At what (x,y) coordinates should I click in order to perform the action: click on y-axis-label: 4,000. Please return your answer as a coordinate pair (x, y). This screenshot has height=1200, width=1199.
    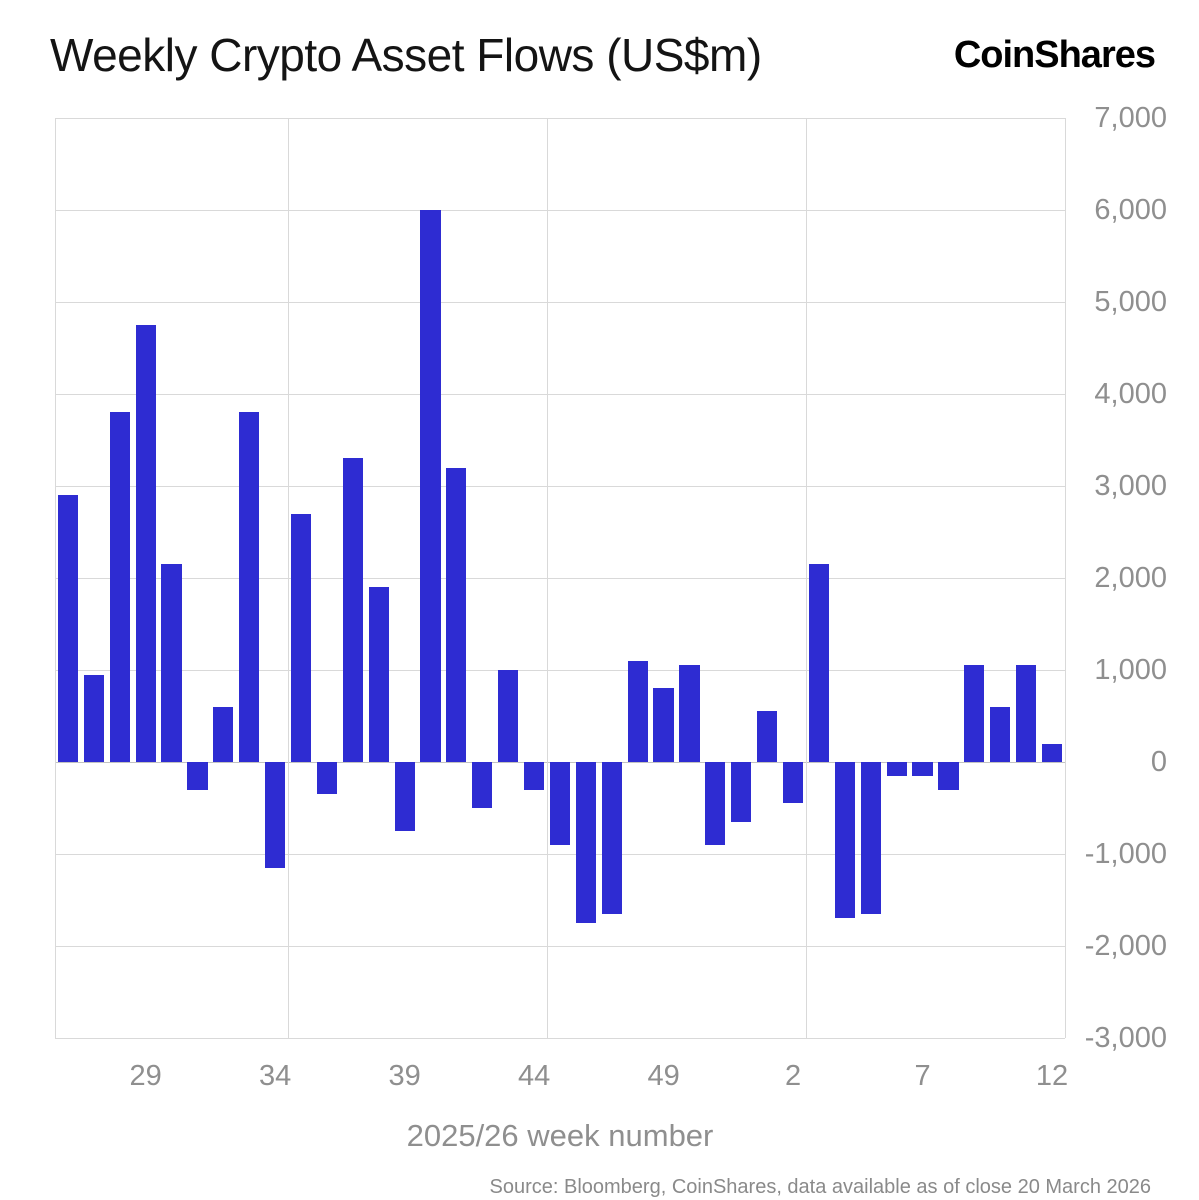
    Looking at the image, I should click on (1130, 394).